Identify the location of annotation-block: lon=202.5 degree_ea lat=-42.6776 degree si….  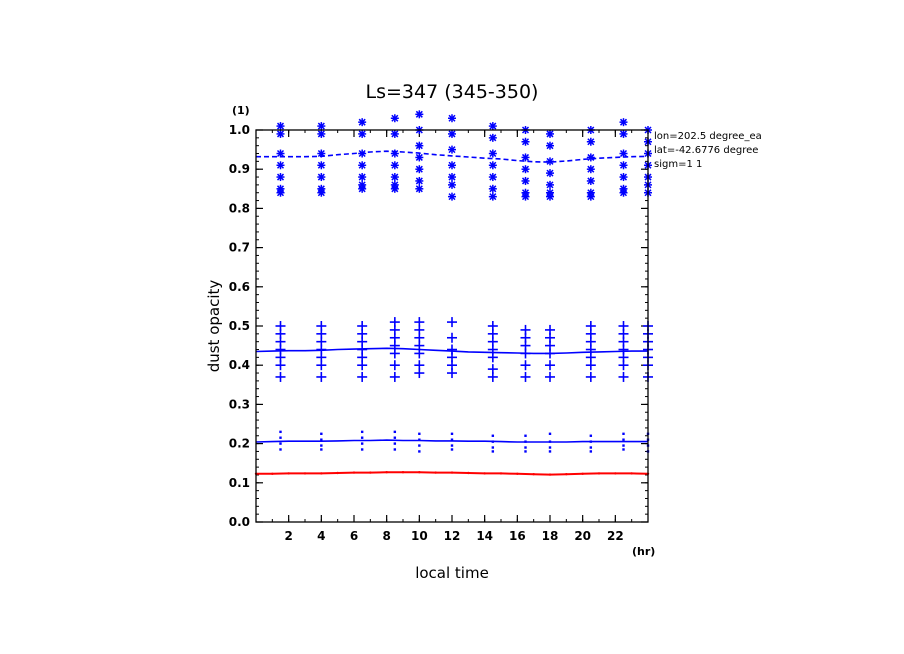
(708, 150).